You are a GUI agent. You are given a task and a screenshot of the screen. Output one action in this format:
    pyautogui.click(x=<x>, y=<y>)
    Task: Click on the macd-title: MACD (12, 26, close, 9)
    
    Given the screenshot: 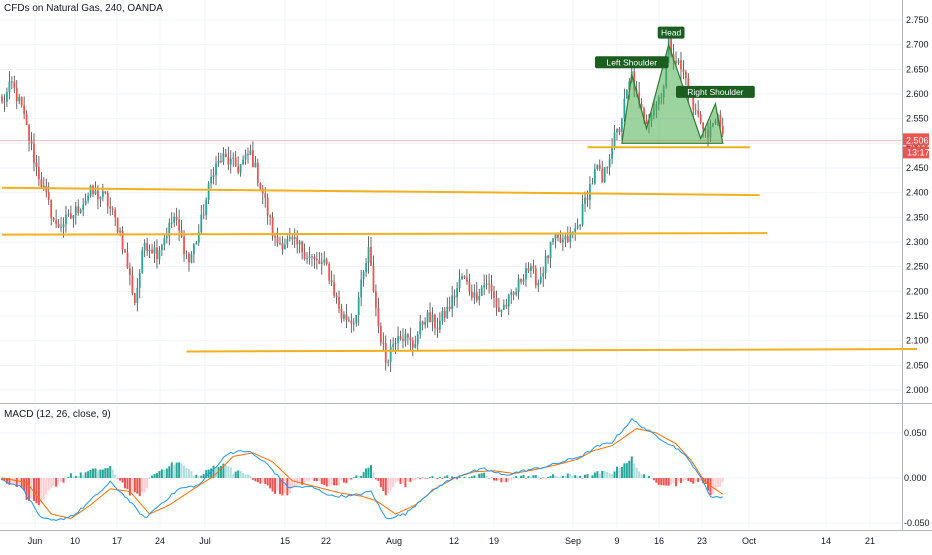 What is the action you would take?
    pyautogui.click(x=57, y=414)
    